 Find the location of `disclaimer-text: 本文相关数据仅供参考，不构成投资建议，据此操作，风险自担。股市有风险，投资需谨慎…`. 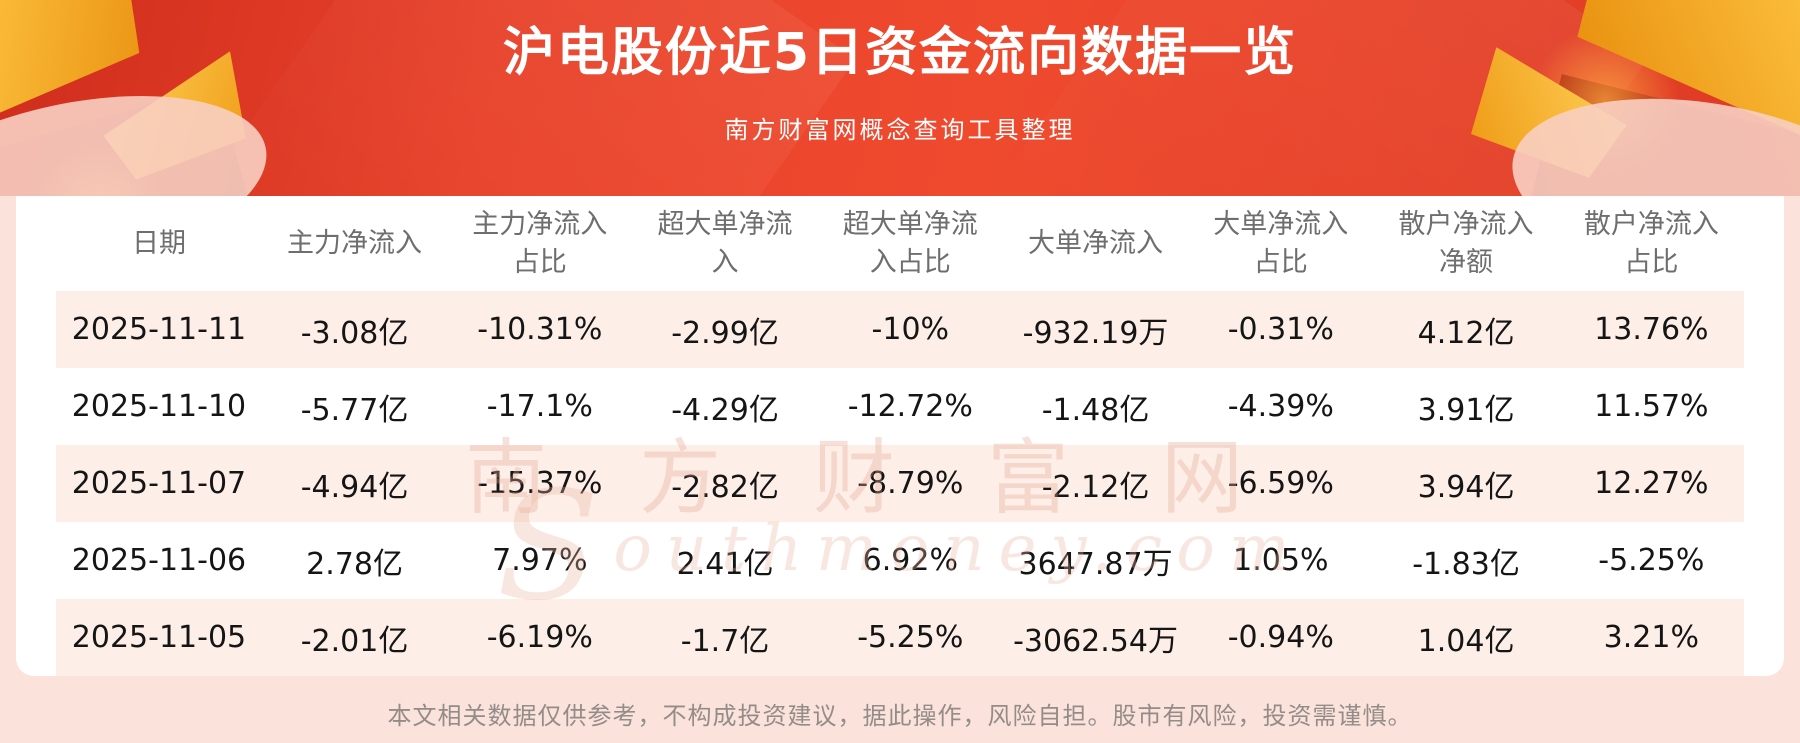

disclaimer-text: 本文相关数据仅供参考，不构成投资建议，据此操作，风险自担。股市有风险，投资需谨慎… is located at coordinates (900, 716).